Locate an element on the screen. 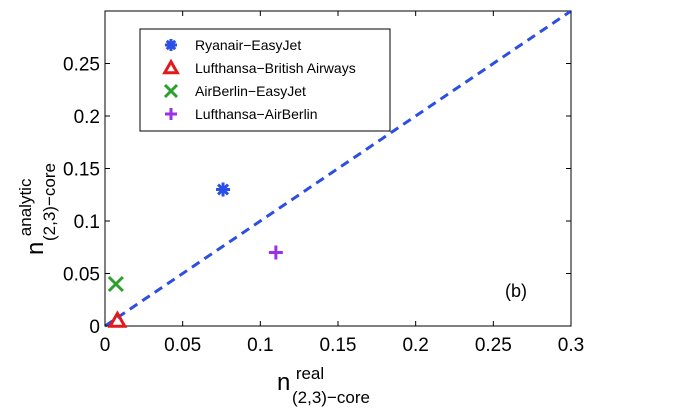 This screenshot has height=413, width=691. x-tick-label: 0 is located at coordinates (105, 345).